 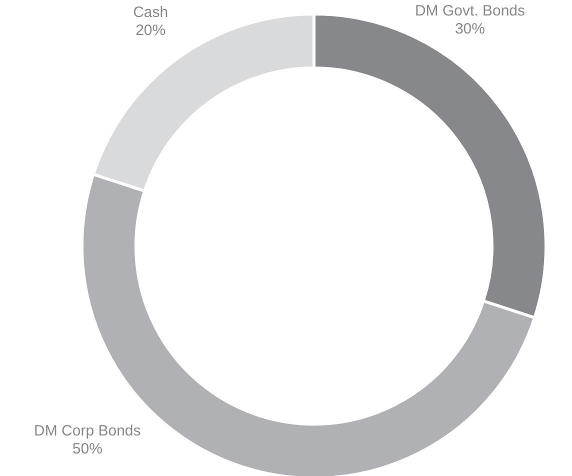 I want to click on slice-label: DM Govt. Bonds, so click(x=470, y=11).